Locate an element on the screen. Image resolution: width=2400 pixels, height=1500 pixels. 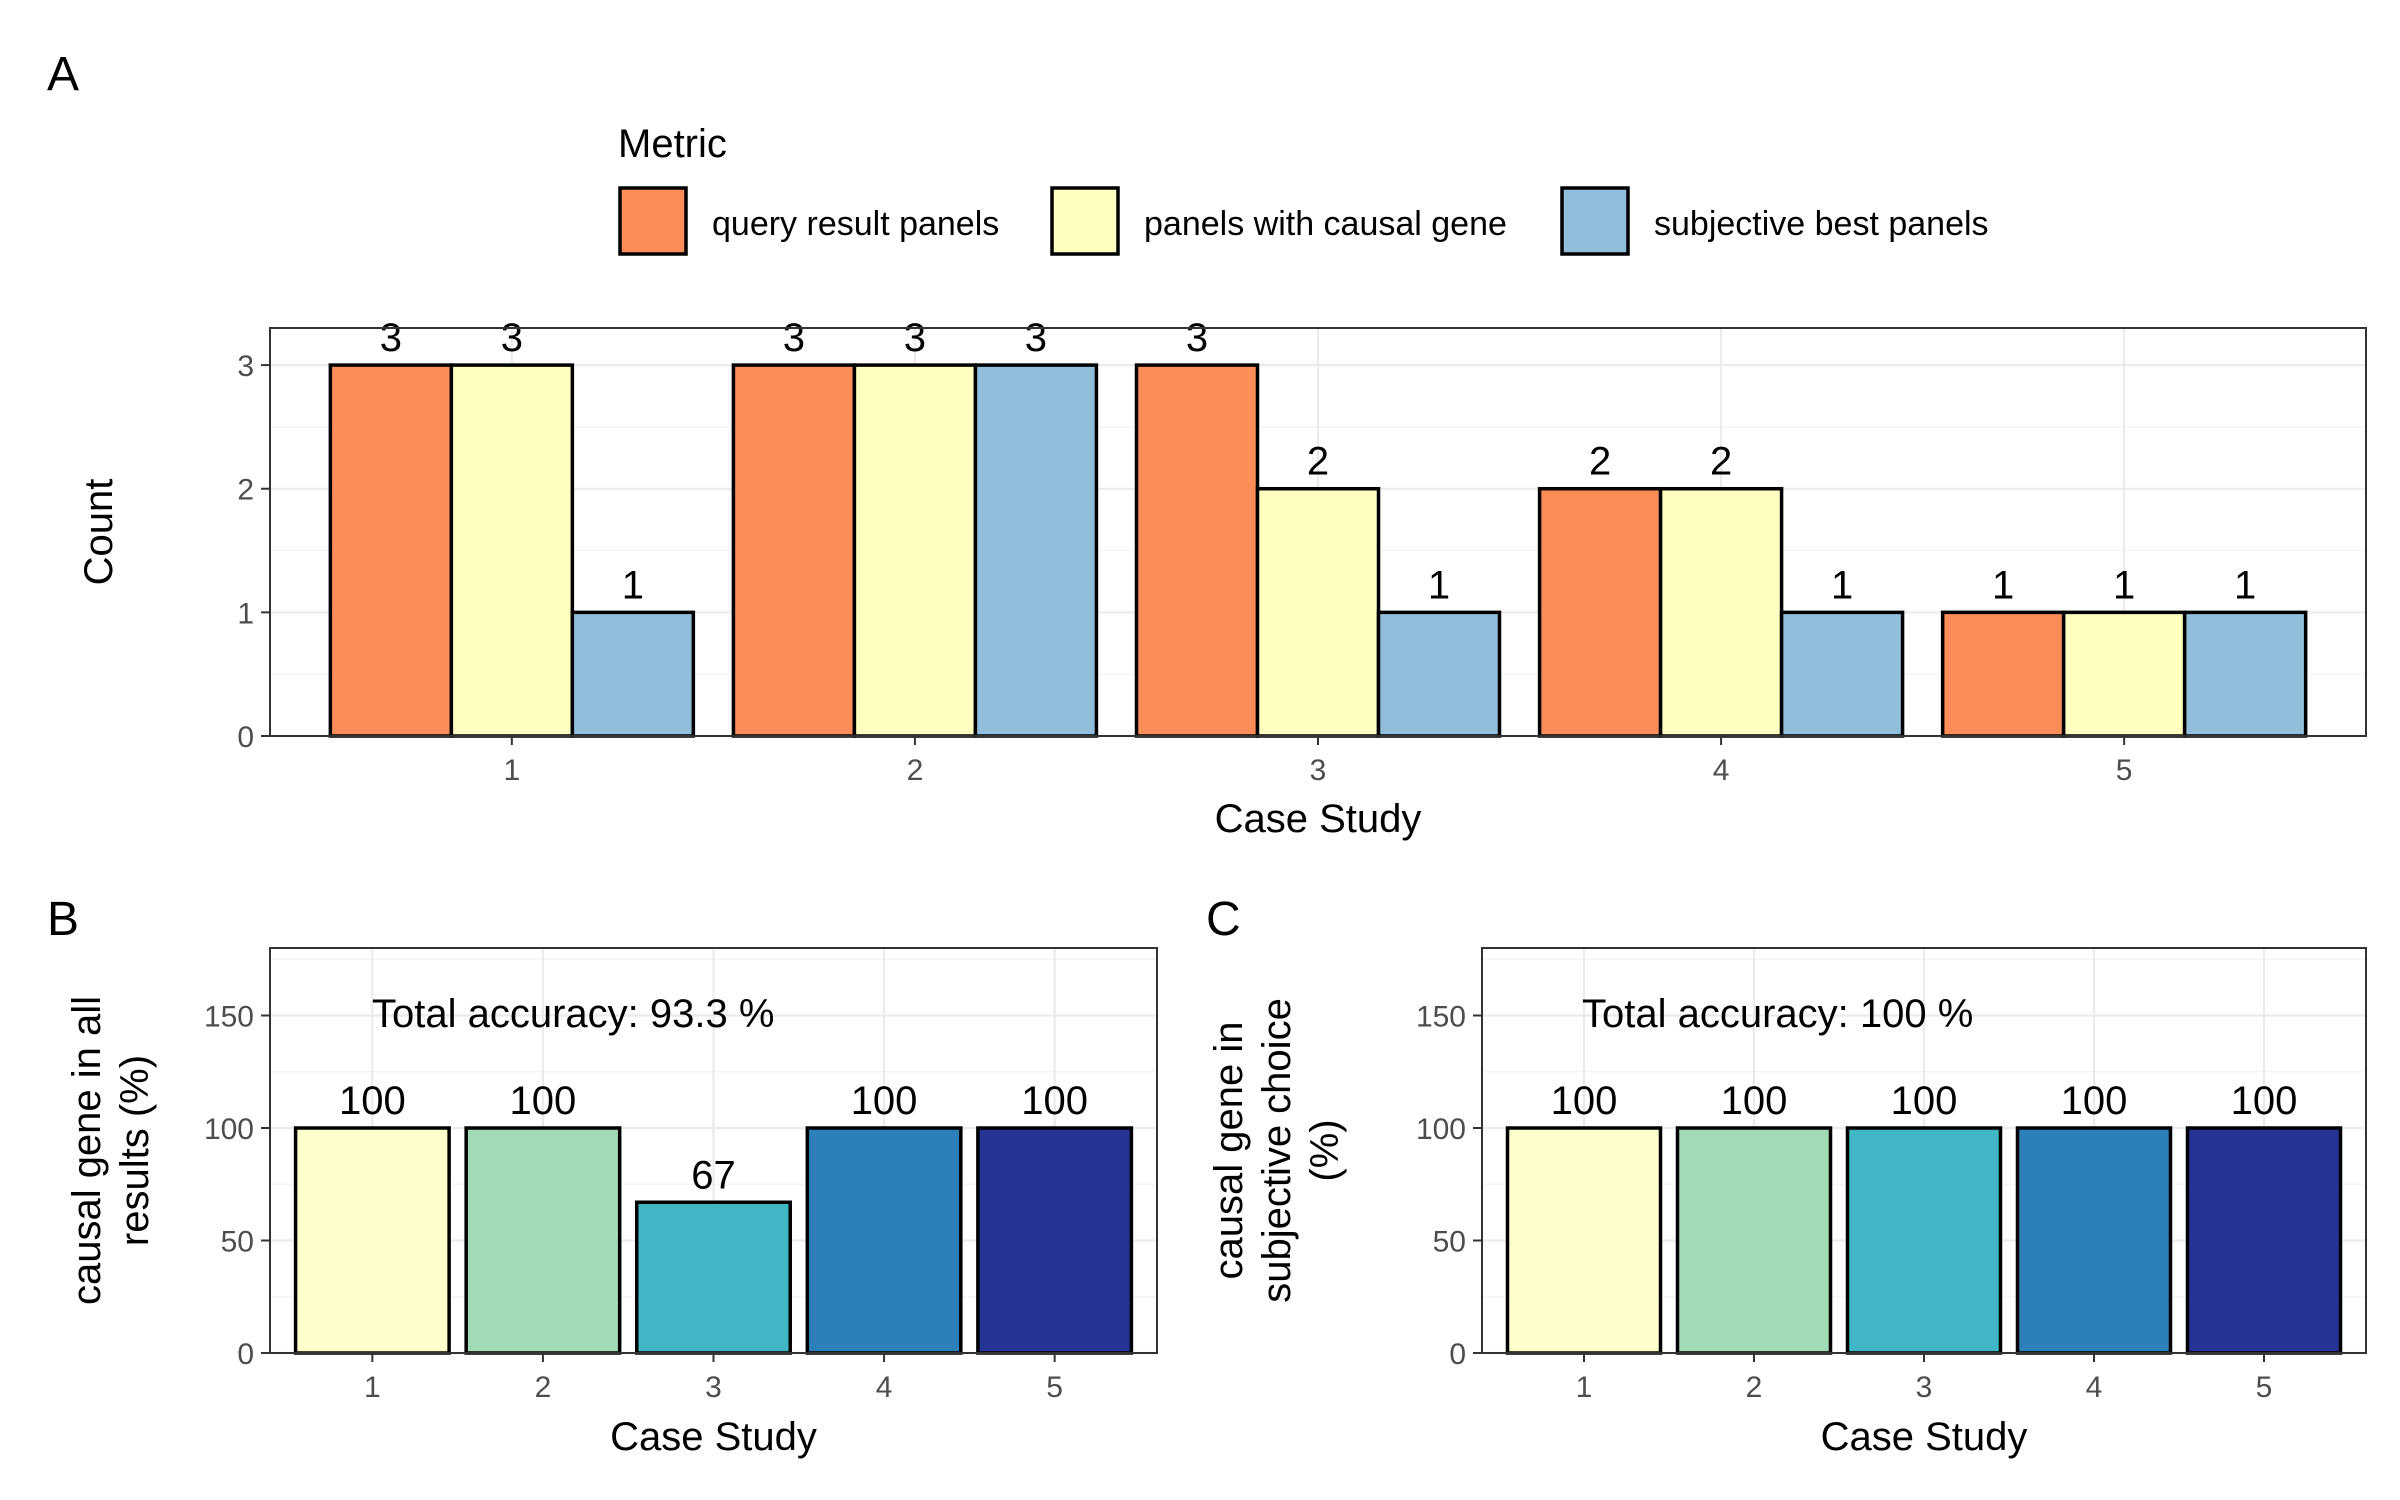
panel-tag-a: A is located at coordinates (63, 74).